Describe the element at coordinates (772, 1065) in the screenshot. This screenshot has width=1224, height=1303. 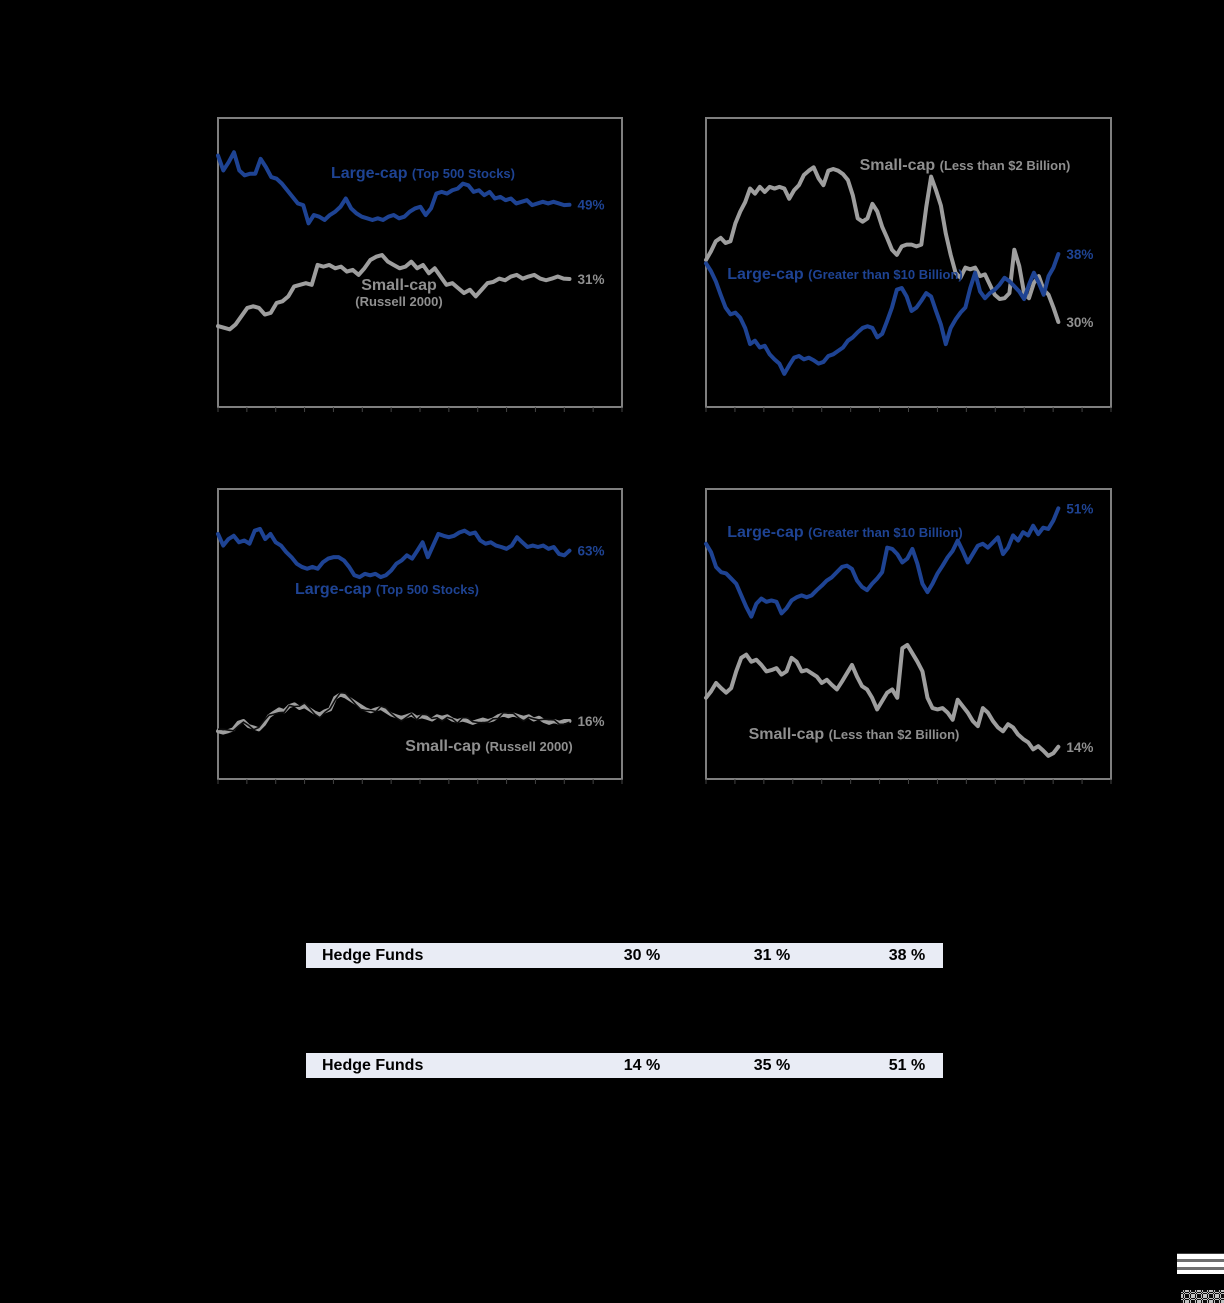
I see `row-value-2: 35 %` at that location.